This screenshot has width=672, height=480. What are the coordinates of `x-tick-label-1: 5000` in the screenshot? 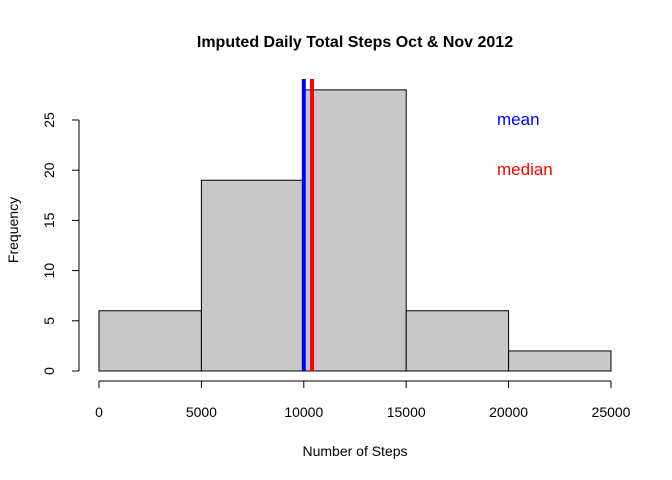 It's located at (201, 412).